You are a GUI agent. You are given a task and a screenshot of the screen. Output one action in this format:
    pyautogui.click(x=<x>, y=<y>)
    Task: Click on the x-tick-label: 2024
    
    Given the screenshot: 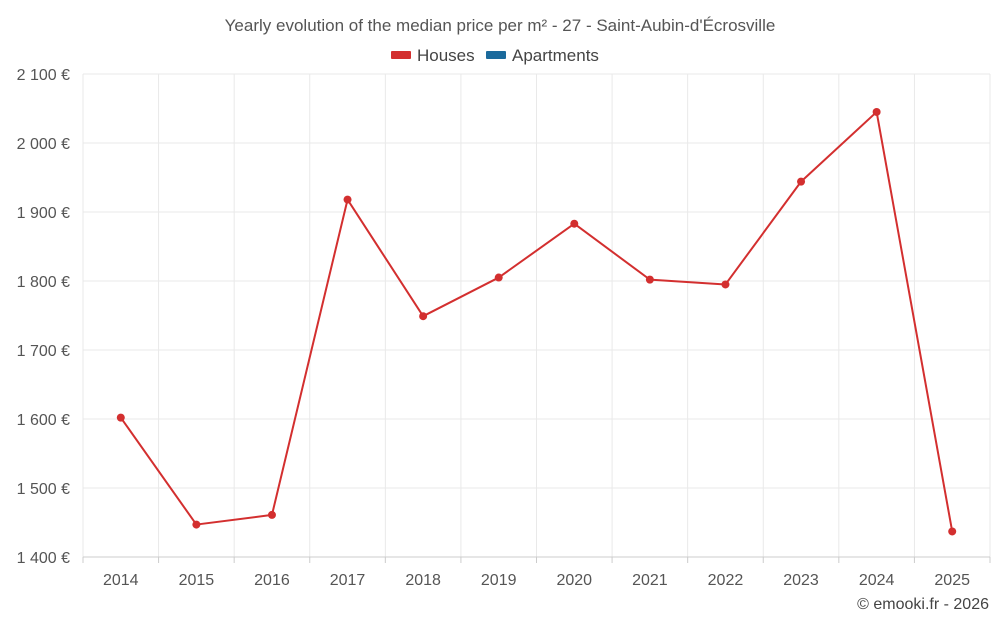 What is the action you would take?
    pyautogui.click(x=877, y=580)
    